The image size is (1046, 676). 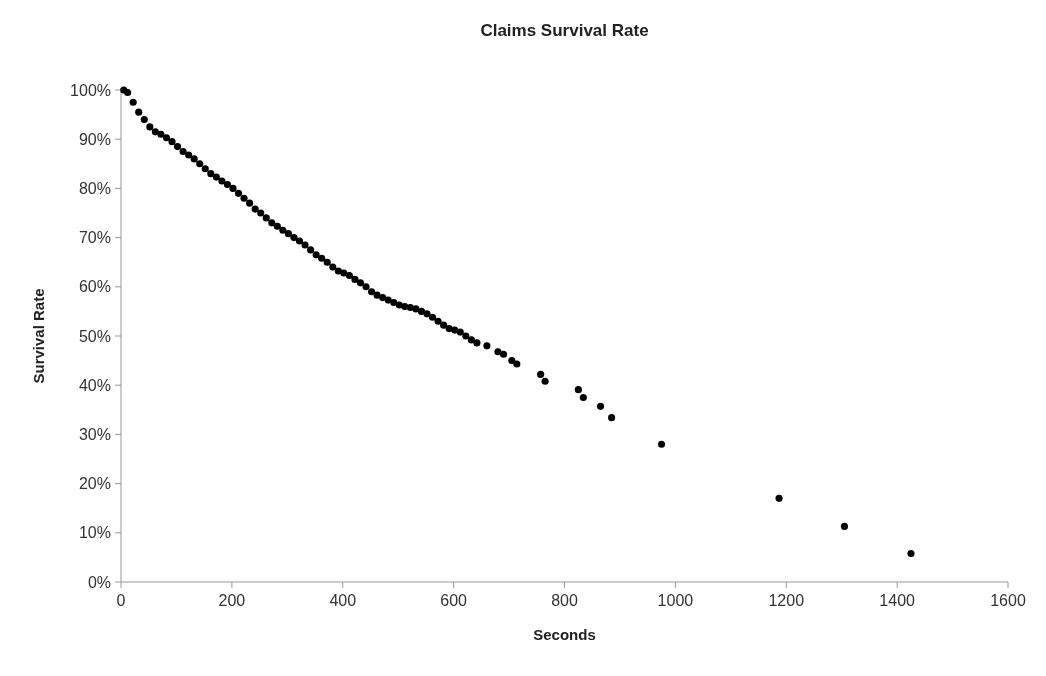 What do you see at coordinates (343, 600) in the screenshot?
I see `x-tick-label: 400` at bounding box center [343, 600].